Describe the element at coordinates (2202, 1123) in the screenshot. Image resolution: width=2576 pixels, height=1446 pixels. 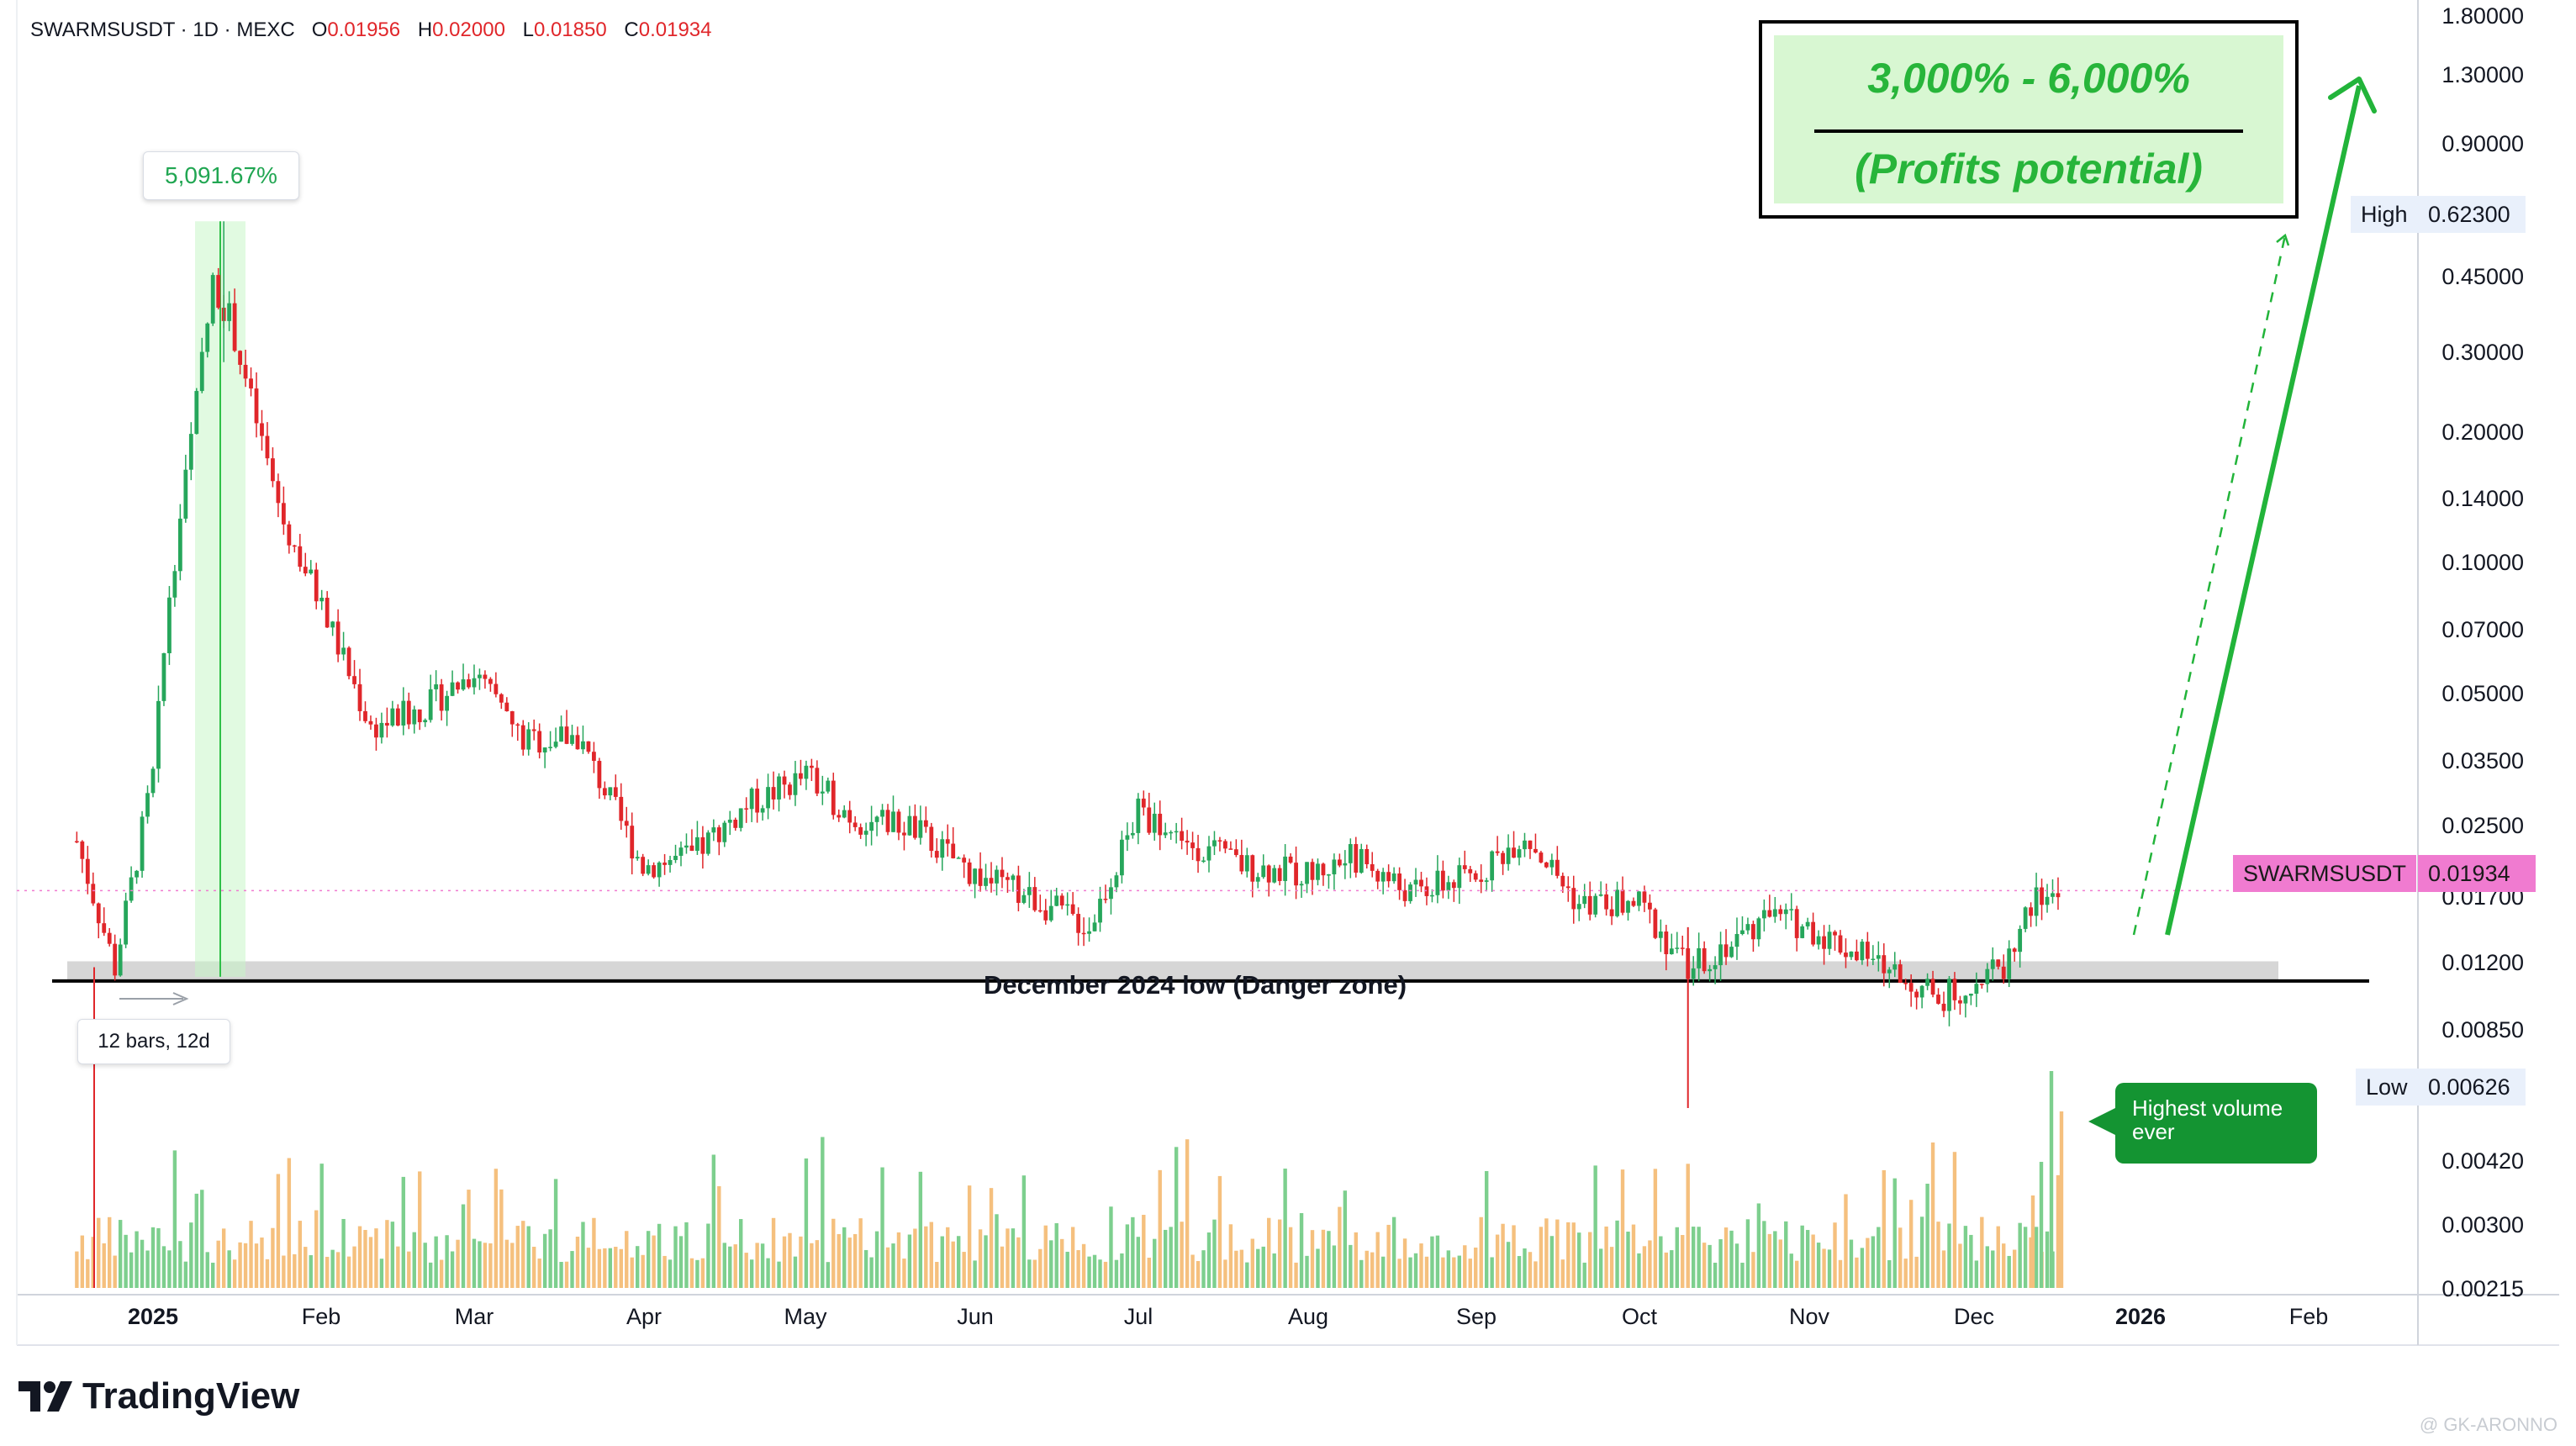
I see `volume-callout: Highest volume ever` at that location.